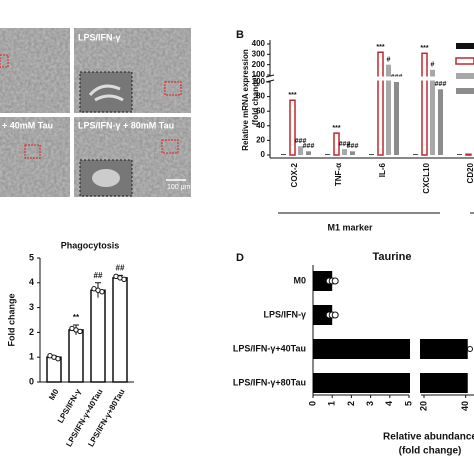 The image size is (474, 474). Describe the element at coordinates (11, 319) in the screenshot. I see `y-axis-label: Fold change` at that location.